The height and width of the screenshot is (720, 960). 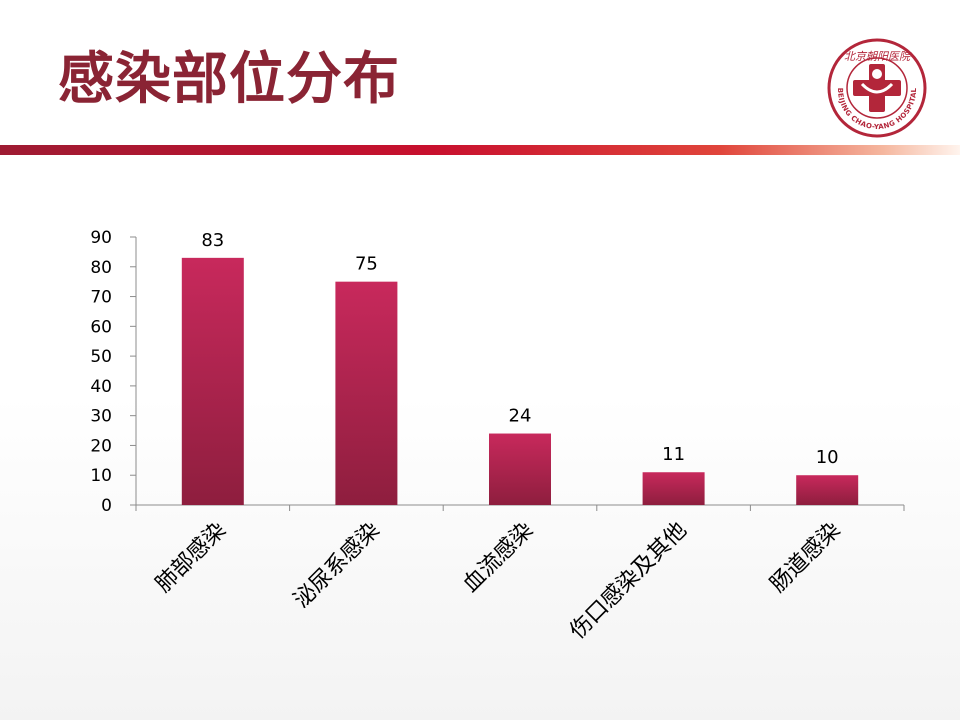 What do you see at coordinates (212, 240) in the screenshot?
I see `data-label: 83` at bounding box center [212, 240].